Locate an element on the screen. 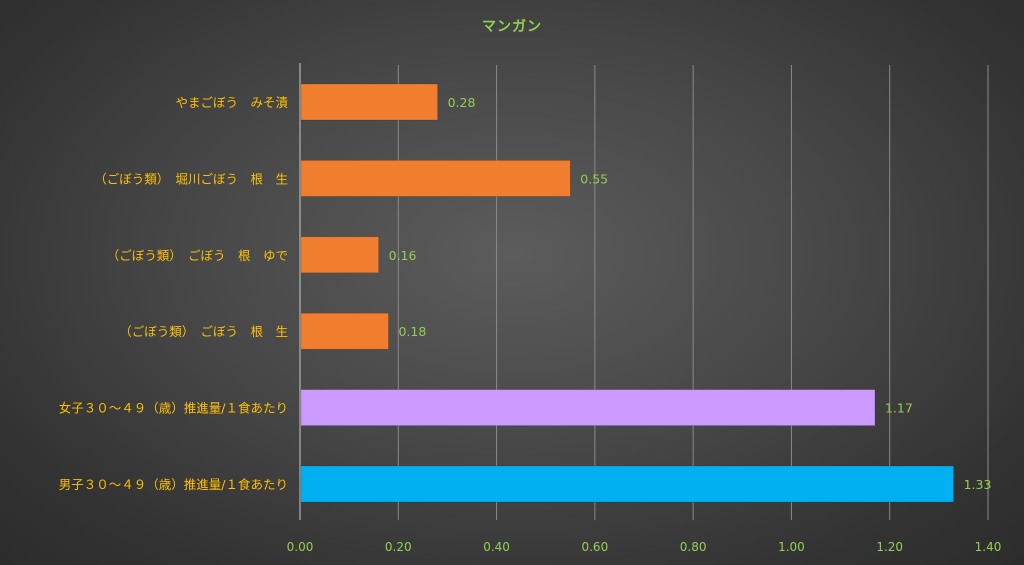  category-label: 女子３０～４９（歳）推進量/１食あたり is located at coordinates (173, 408).